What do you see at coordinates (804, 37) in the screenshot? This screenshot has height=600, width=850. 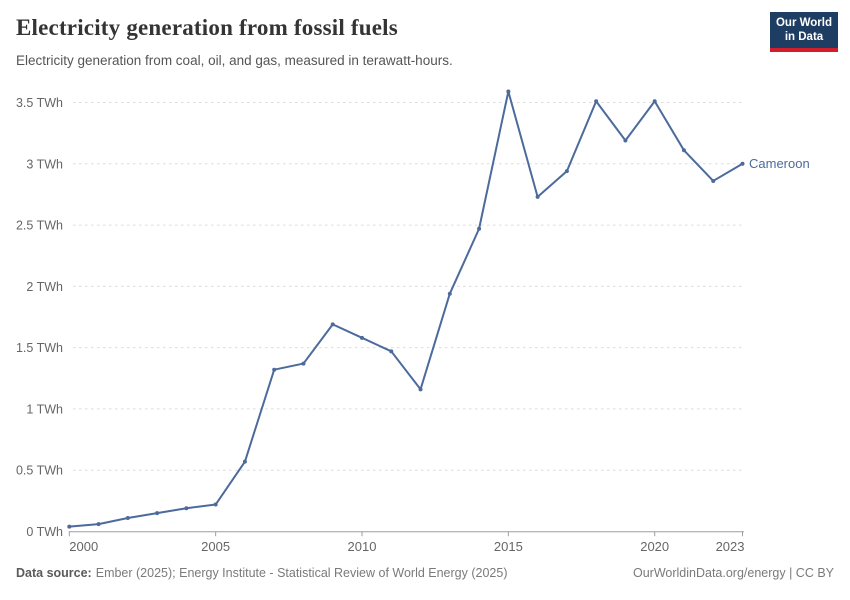 I see `owid-logo-line2: in Data` at bounding box center [804, 37].